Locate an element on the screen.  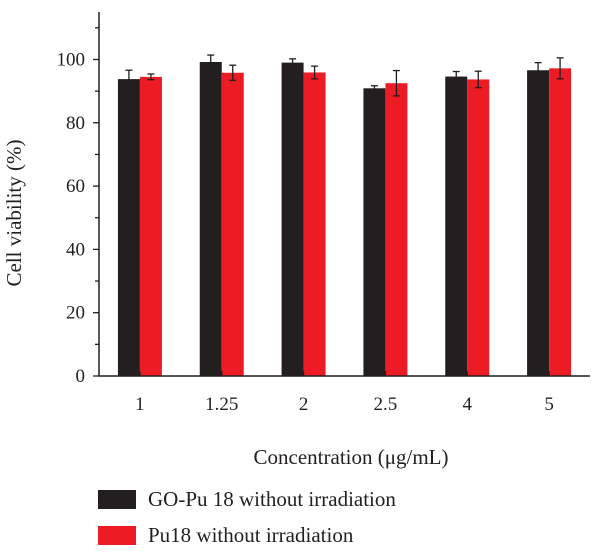
bar-series-1-1.25 is located at coordinates (210, 219).